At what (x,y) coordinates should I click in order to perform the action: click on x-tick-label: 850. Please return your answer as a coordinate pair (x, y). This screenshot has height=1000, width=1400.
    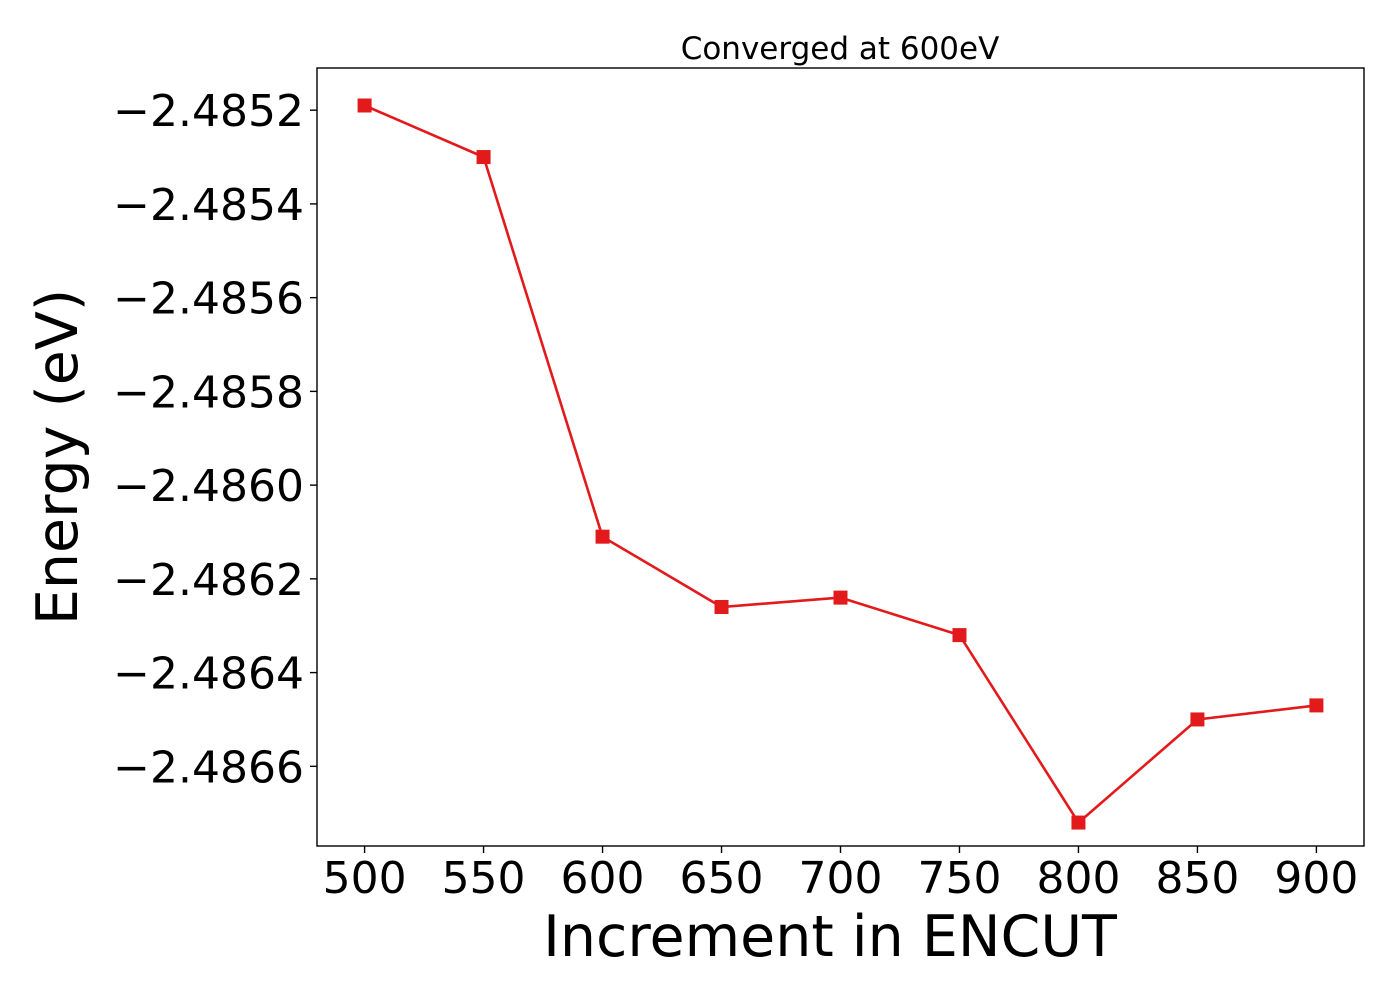
    Looking at the image, I should click on (1197, 878).